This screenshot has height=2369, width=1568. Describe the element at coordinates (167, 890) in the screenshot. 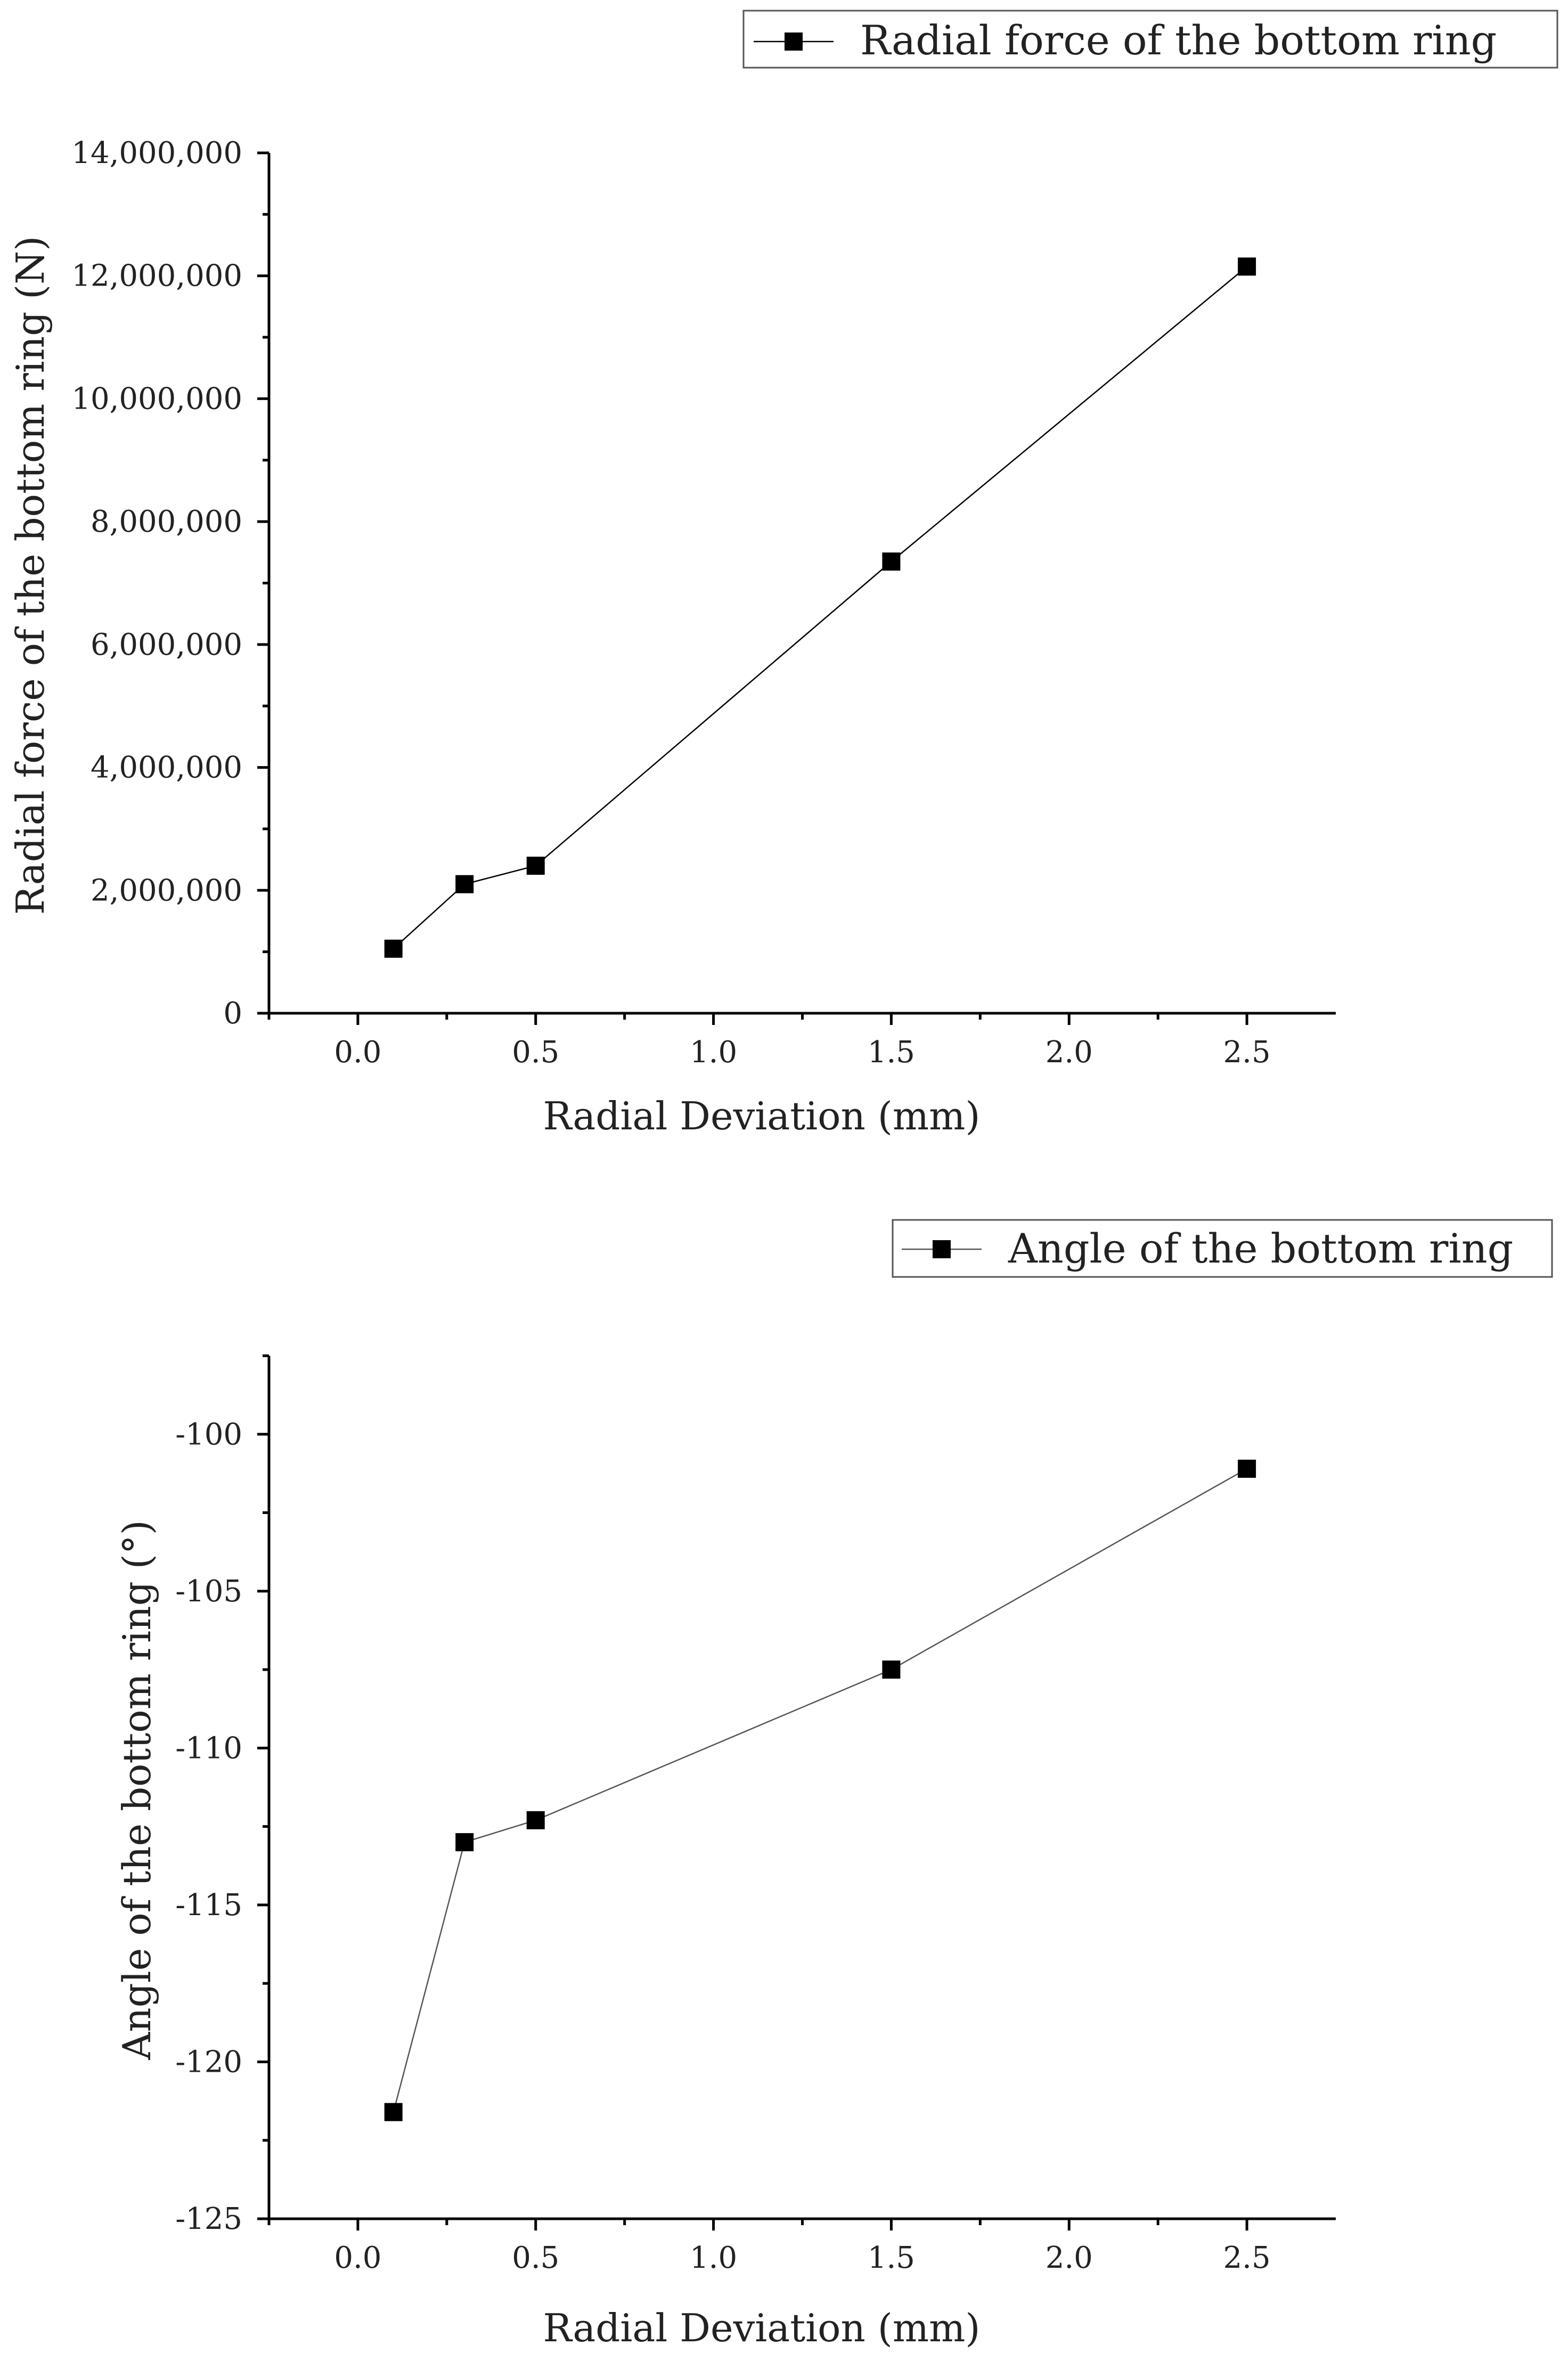

I see `y-tick-label: 2,000,000` at that location.